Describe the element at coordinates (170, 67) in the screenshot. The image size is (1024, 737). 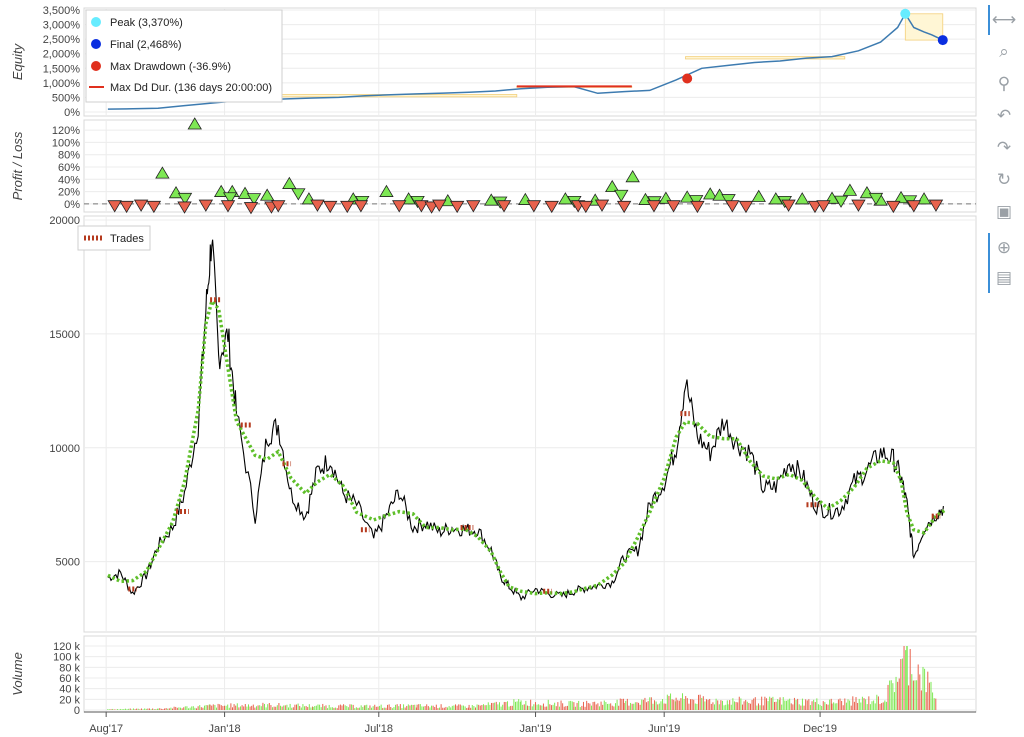
I see `legend-drawdown-label: Max Drawdown (-36.9%)` at that location.